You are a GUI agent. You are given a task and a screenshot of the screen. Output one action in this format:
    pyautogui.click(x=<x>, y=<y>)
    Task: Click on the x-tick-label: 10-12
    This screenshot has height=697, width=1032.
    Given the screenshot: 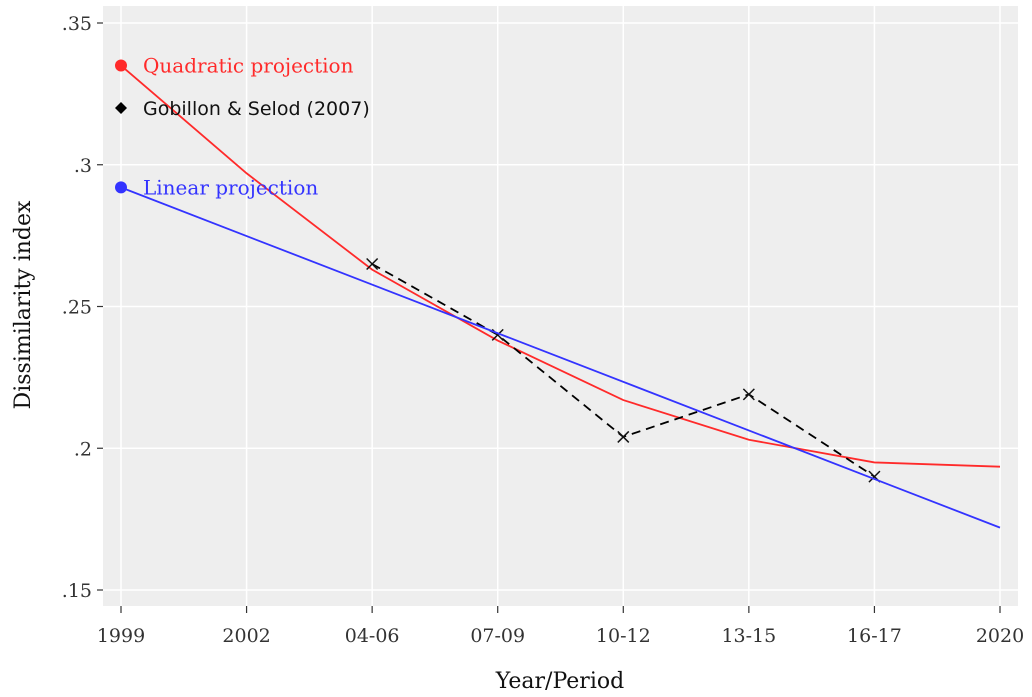 What is the action you would take?
    pyautogui.click(x=623, y=636)
    